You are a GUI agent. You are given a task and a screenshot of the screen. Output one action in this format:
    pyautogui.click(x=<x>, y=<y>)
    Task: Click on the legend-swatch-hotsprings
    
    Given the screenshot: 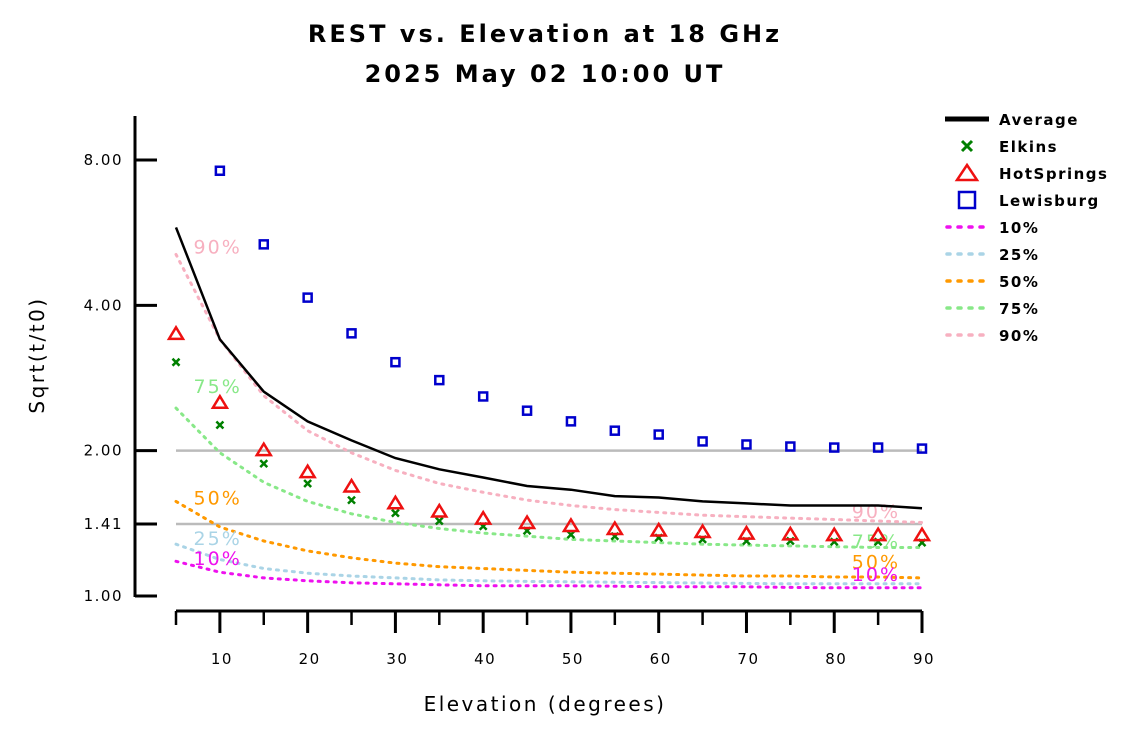 What is the action you would take?
    pyautogui.click(x=967, y=172)
    